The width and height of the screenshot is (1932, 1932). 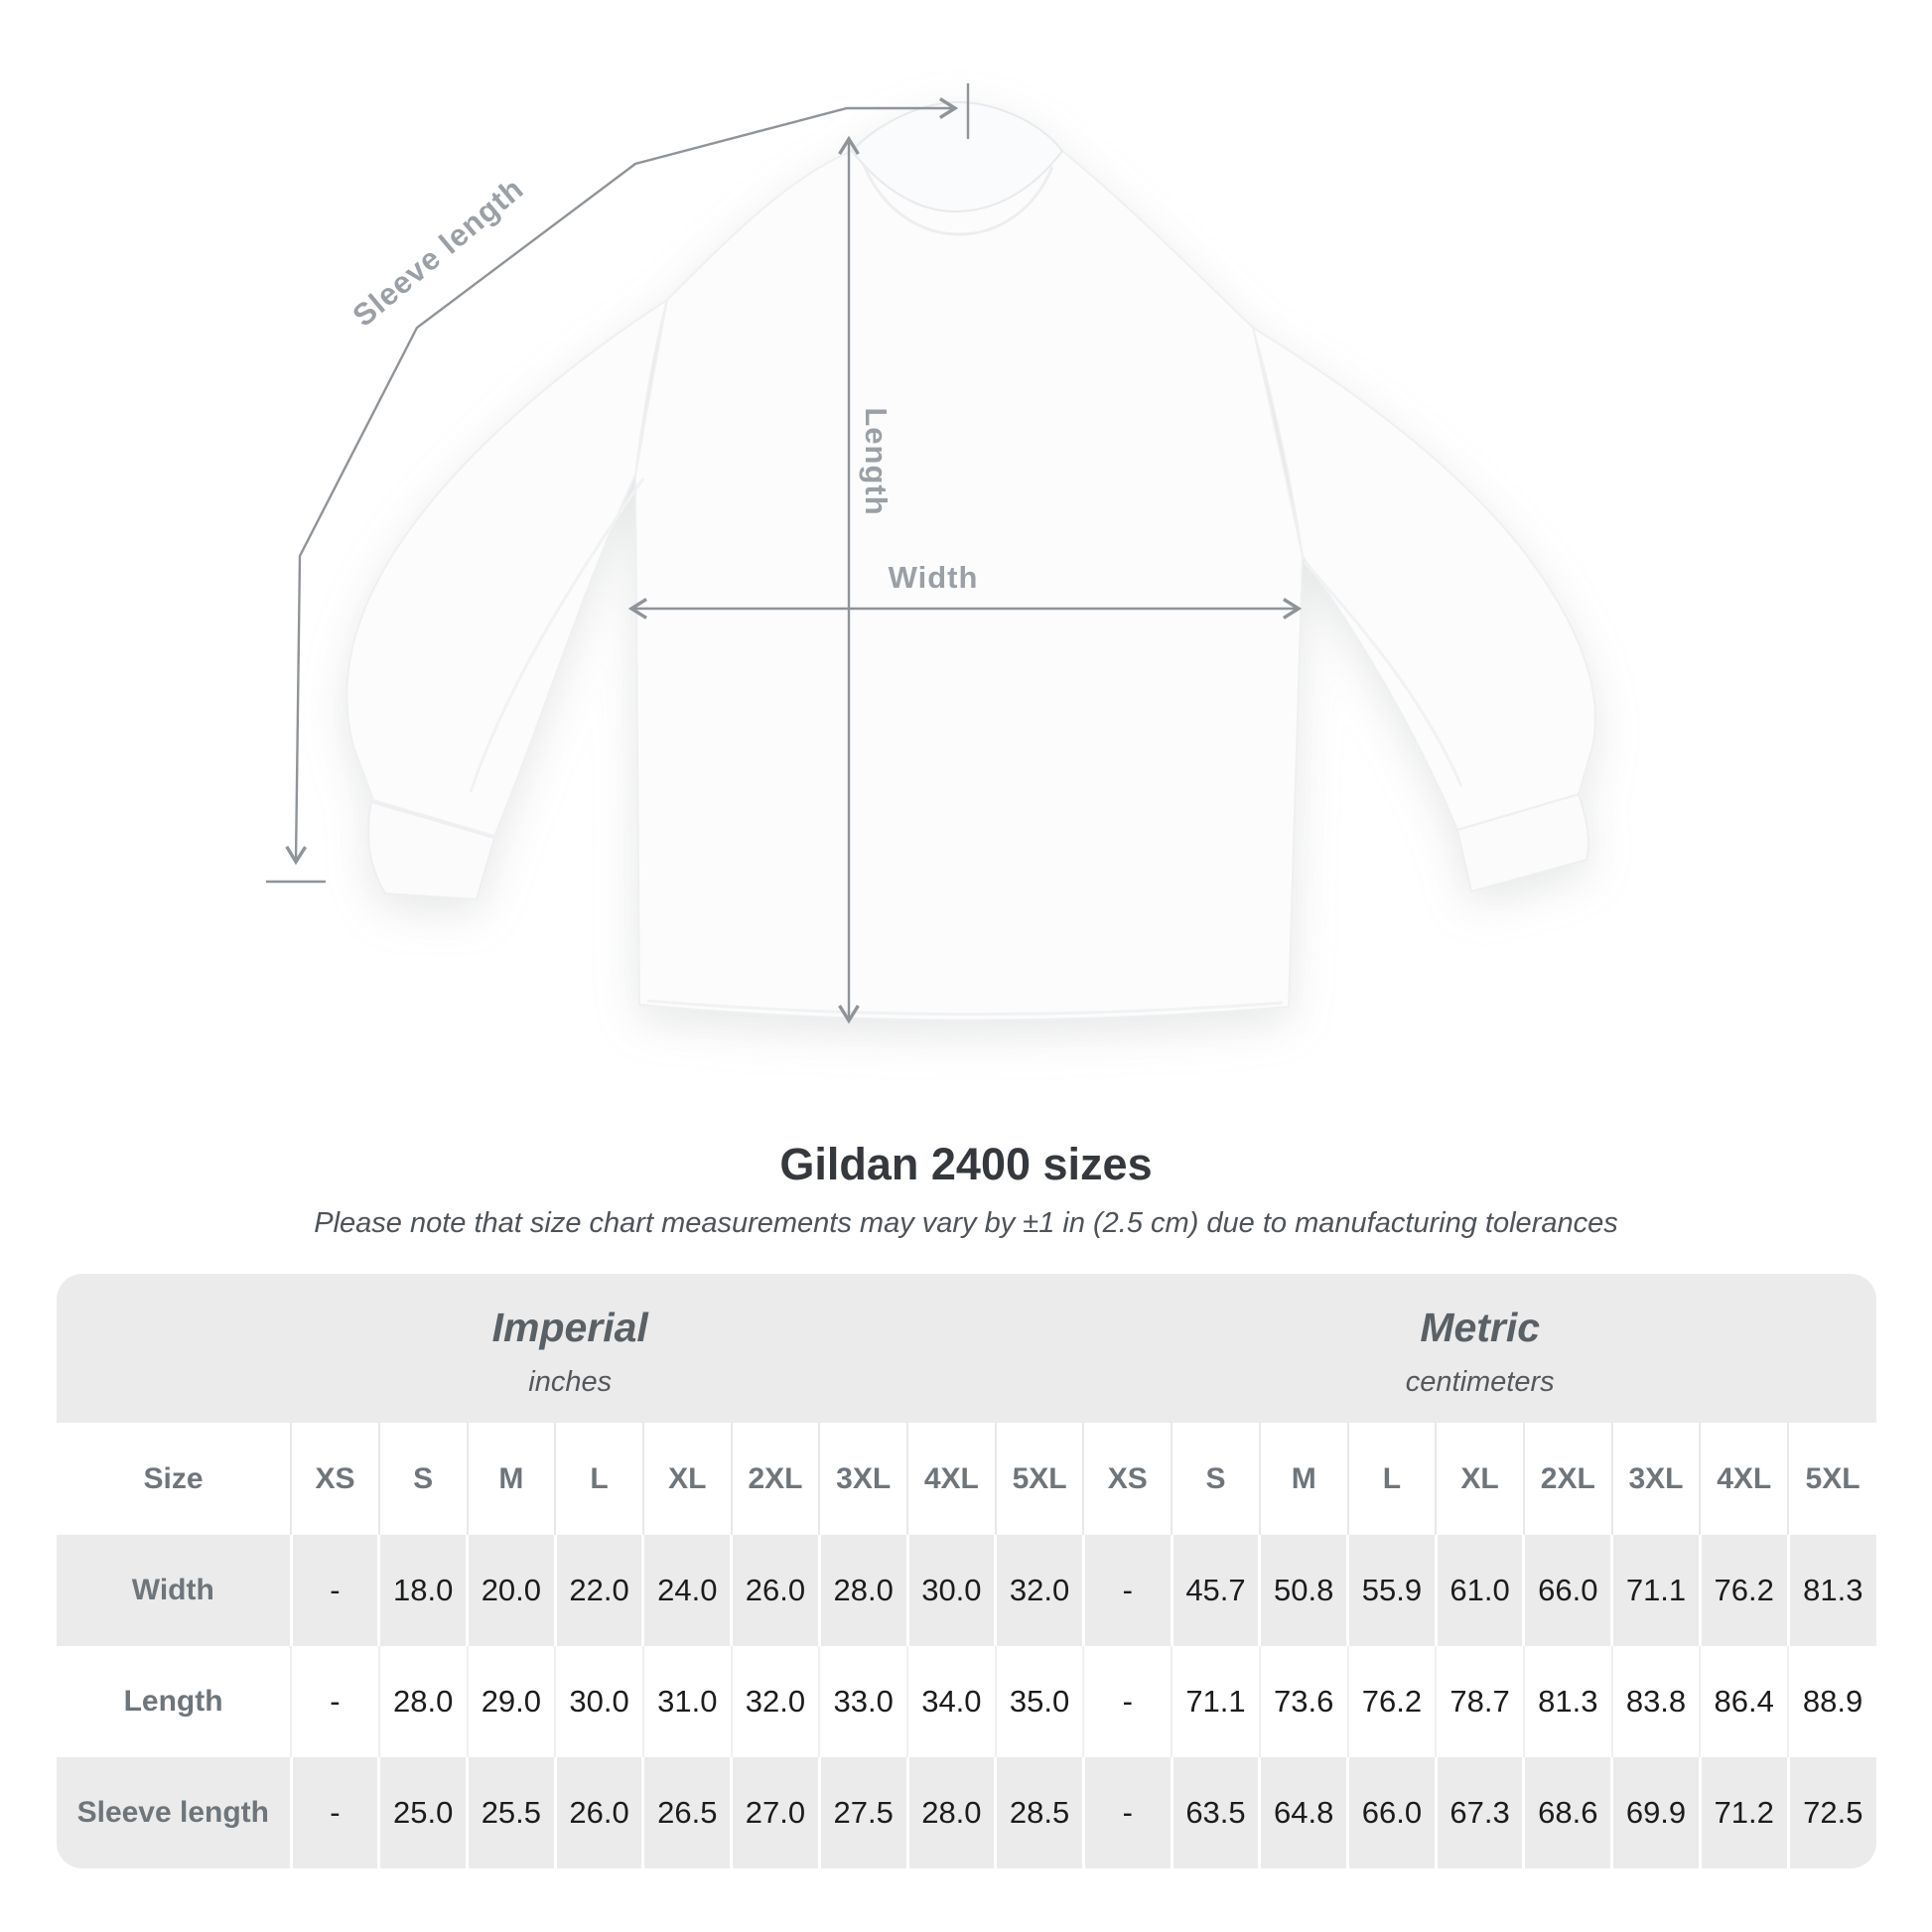 I want to click on value-cell-metric: 55.9, so click(x=1392, y=1591).